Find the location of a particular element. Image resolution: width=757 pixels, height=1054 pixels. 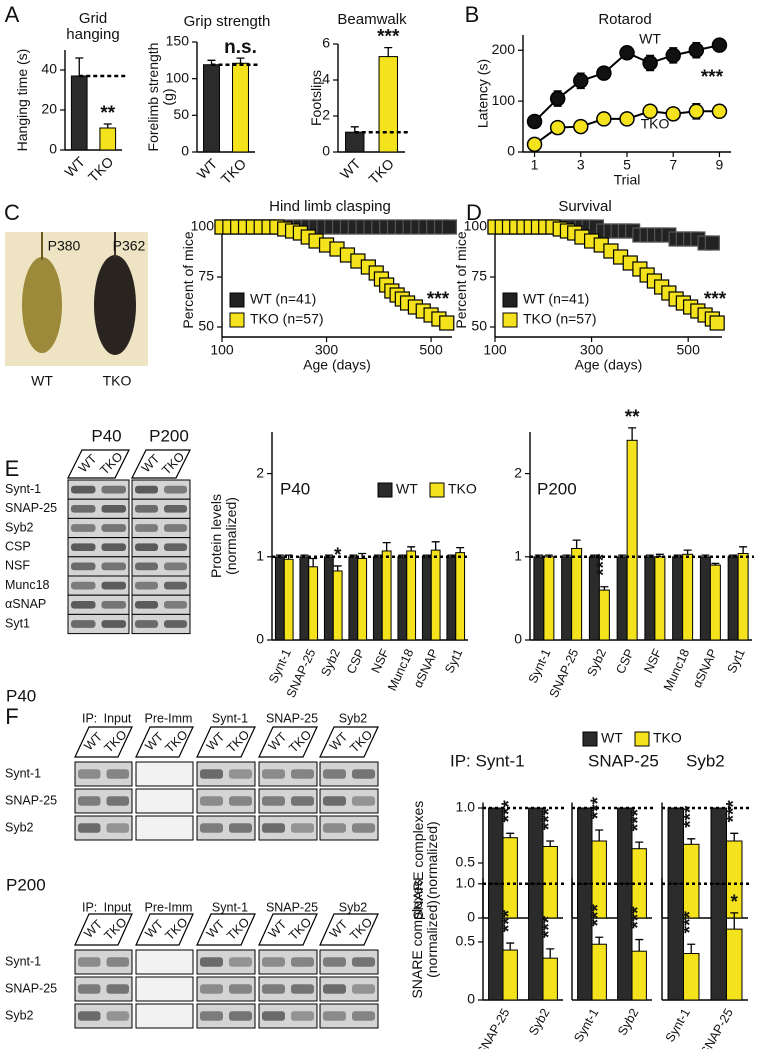

panel-letter: B is located at coordinates (472, 14).